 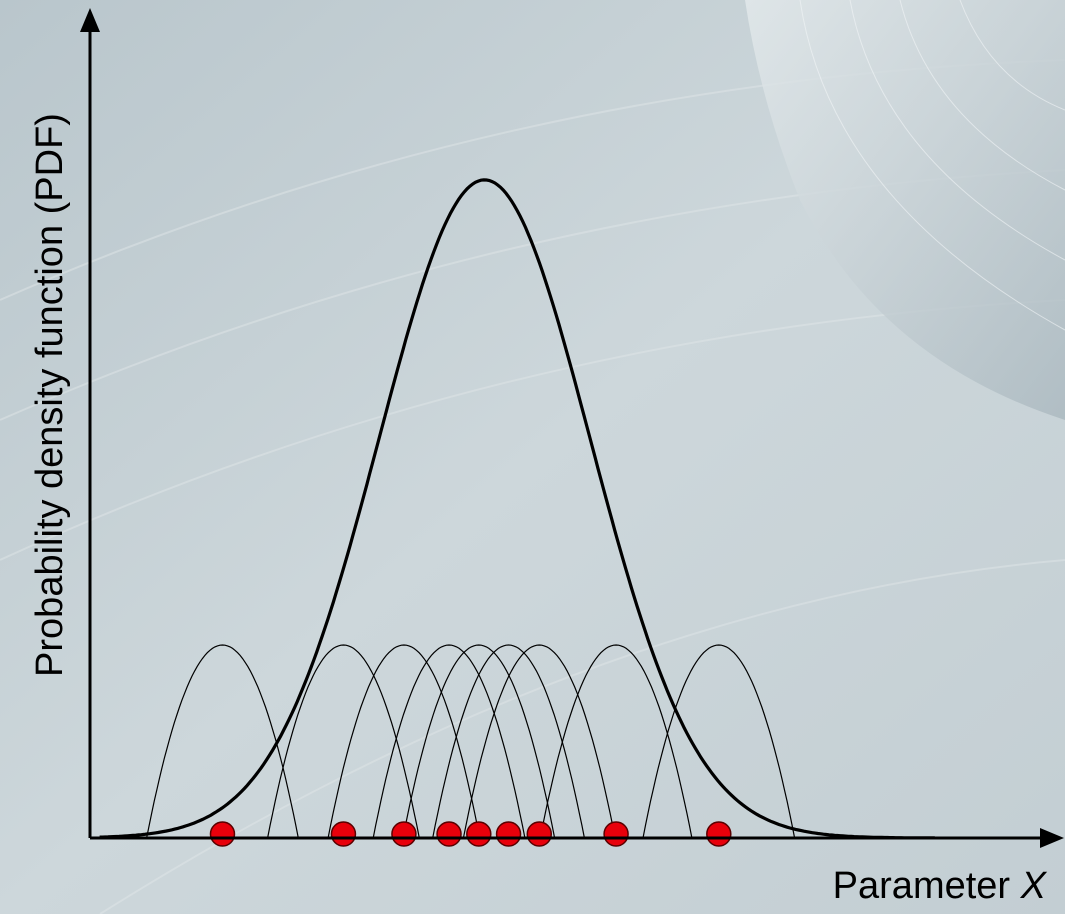 I want to click on y-axis-label: Probability density function (PDF), so click(x=50, y=395).